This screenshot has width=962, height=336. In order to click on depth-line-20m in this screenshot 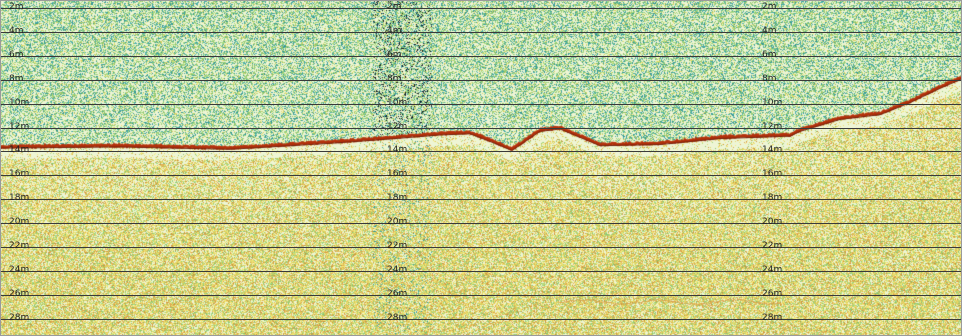, I will do `click(481, 223)`.